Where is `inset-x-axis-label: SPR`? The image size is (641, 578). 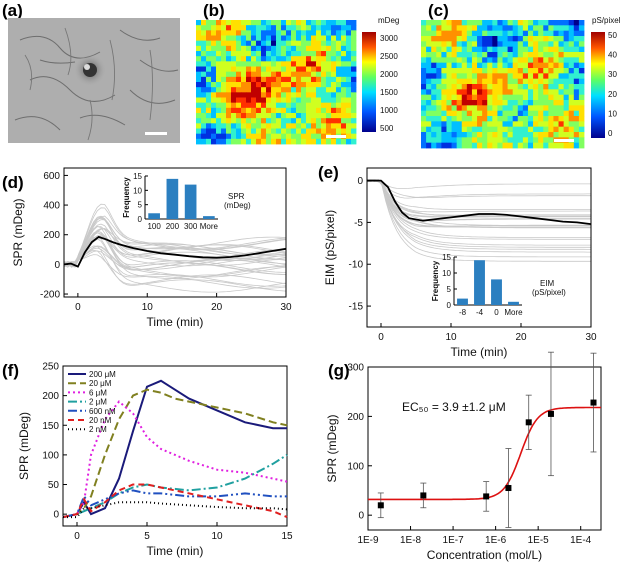 inset-x-axis-label: SPR is located at coordinates (236, 196).